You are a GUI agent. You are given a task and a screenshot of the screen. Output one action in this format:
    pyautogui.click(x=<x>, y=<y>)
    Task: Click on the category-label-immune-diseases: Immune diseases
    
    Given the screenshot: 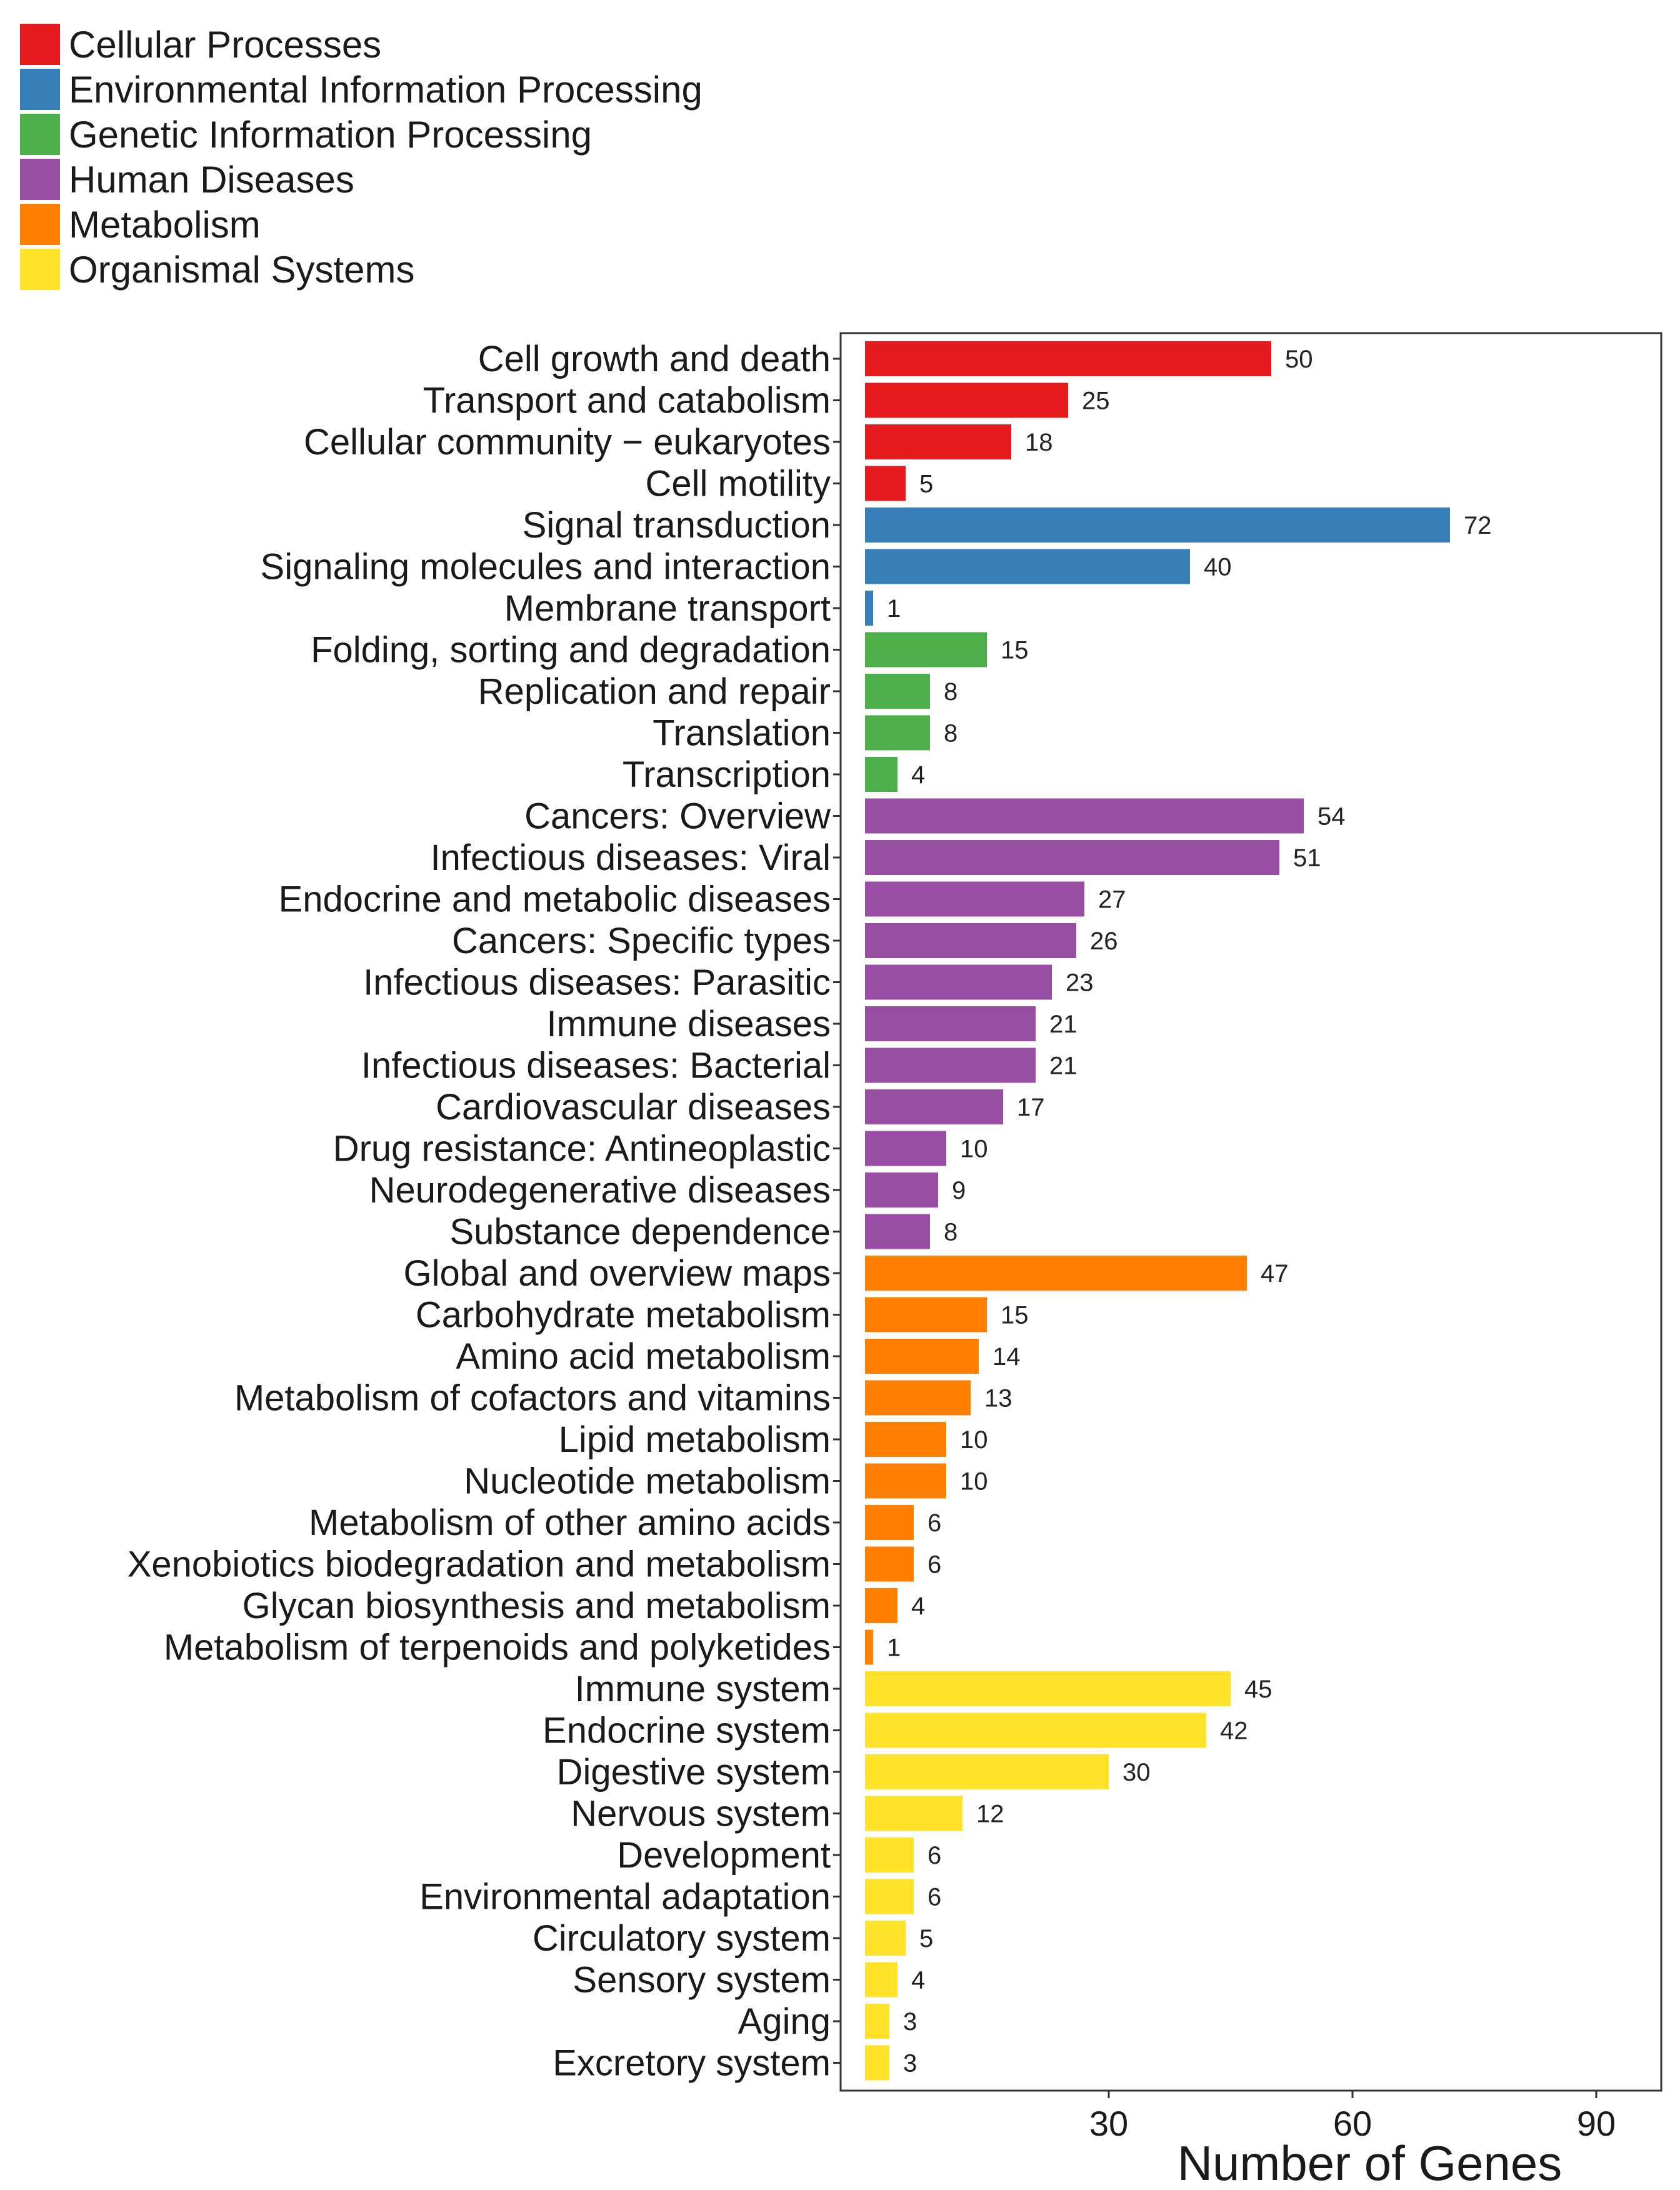 What is the action you would take?
    pyautogui.click(x=689, y=1024)
    